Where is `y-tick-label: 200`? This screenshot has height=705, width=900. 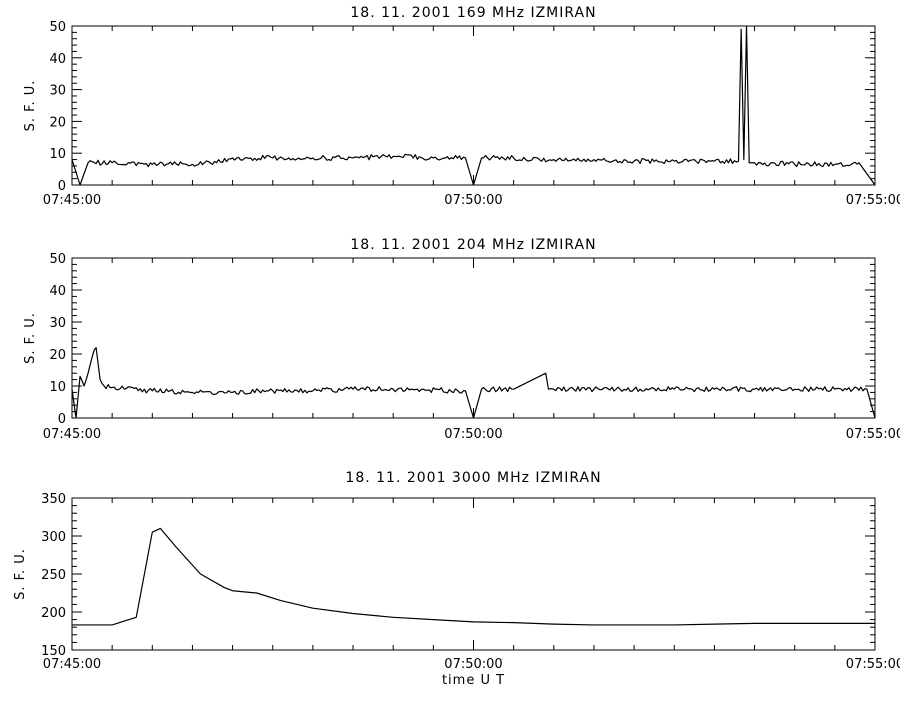 y-tick-label: 200 is located at coordinates (53, 613).